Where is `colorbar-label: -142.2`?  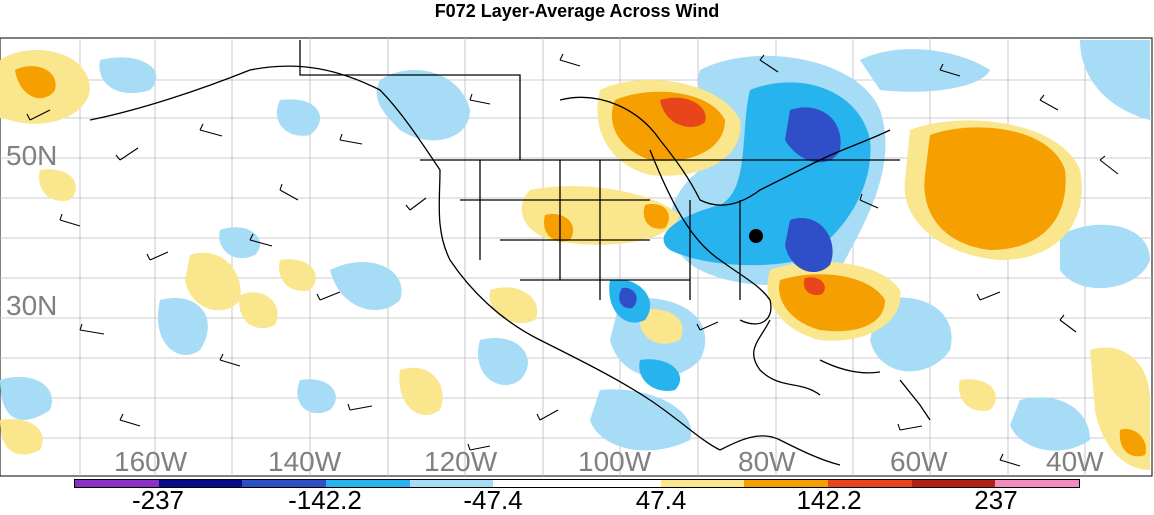
colorbar-label: -142.2 is located at coordinates (325, 500).